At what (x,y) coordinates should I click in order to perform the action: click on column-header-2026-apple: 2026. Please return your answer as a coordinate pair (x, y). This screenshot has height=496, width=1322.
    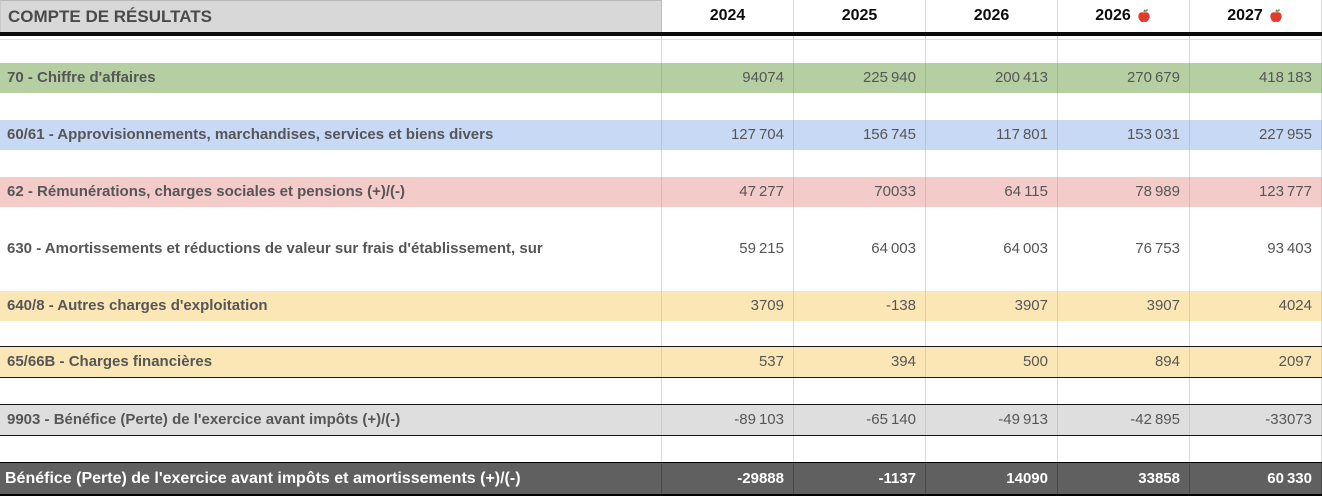
    Looking at the image, I should click on (1124, 16).